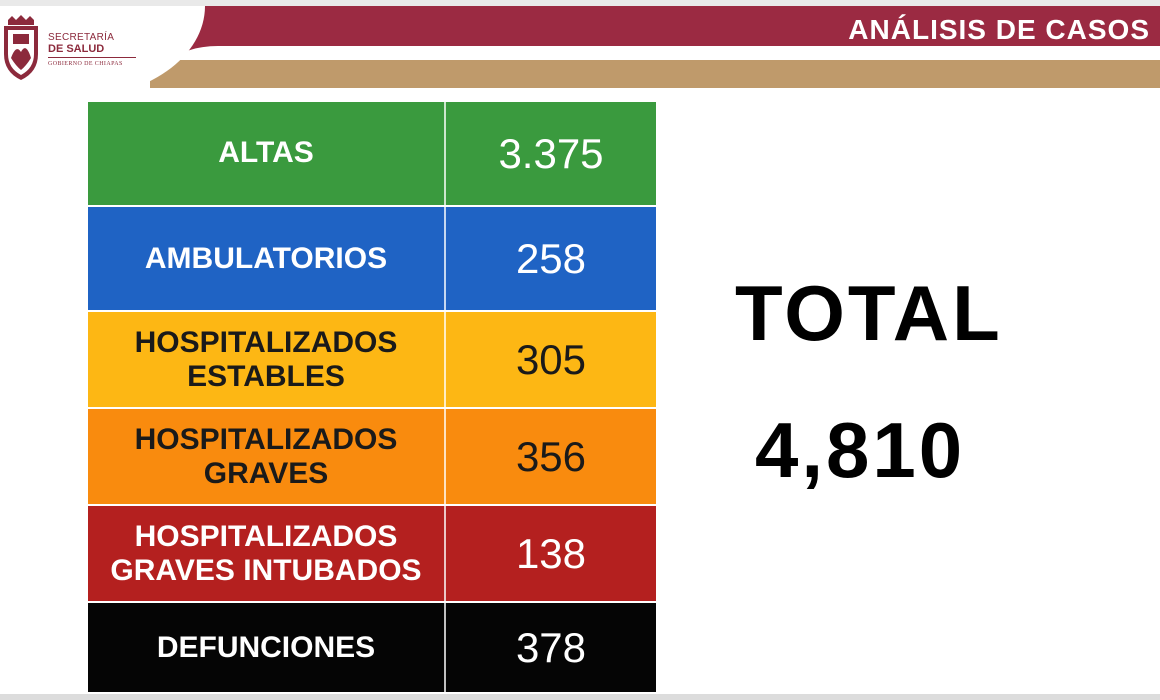 This screenshot has width=1160, height=700. Describe the element at coordinates (669, 53) in the screenshot. I see `header-divider` at that location.